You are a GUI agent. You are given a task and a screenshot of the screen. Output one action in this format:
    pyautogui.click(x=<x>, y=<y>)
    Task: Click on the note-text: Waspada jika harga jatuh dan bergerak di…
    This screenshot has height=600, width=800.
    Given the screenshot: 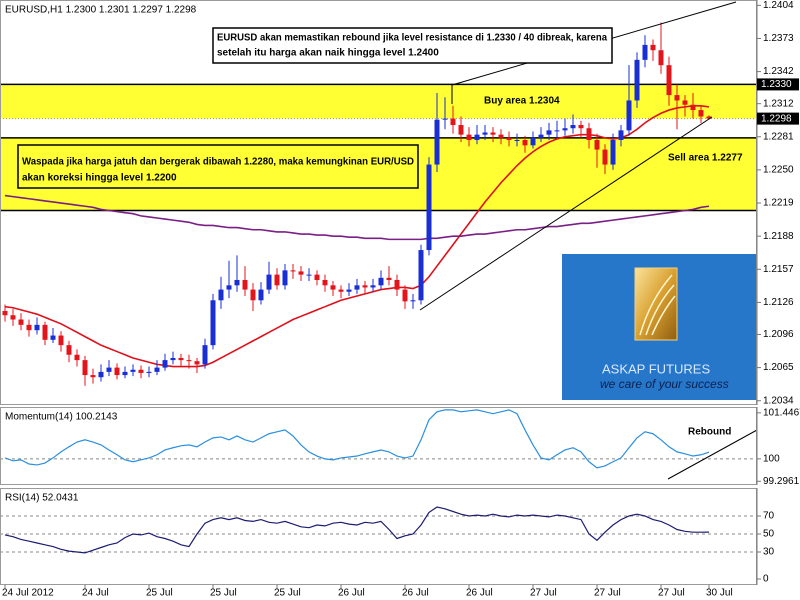 What is the action you would take?
    pyautogui.click(x=218, y=162)
    